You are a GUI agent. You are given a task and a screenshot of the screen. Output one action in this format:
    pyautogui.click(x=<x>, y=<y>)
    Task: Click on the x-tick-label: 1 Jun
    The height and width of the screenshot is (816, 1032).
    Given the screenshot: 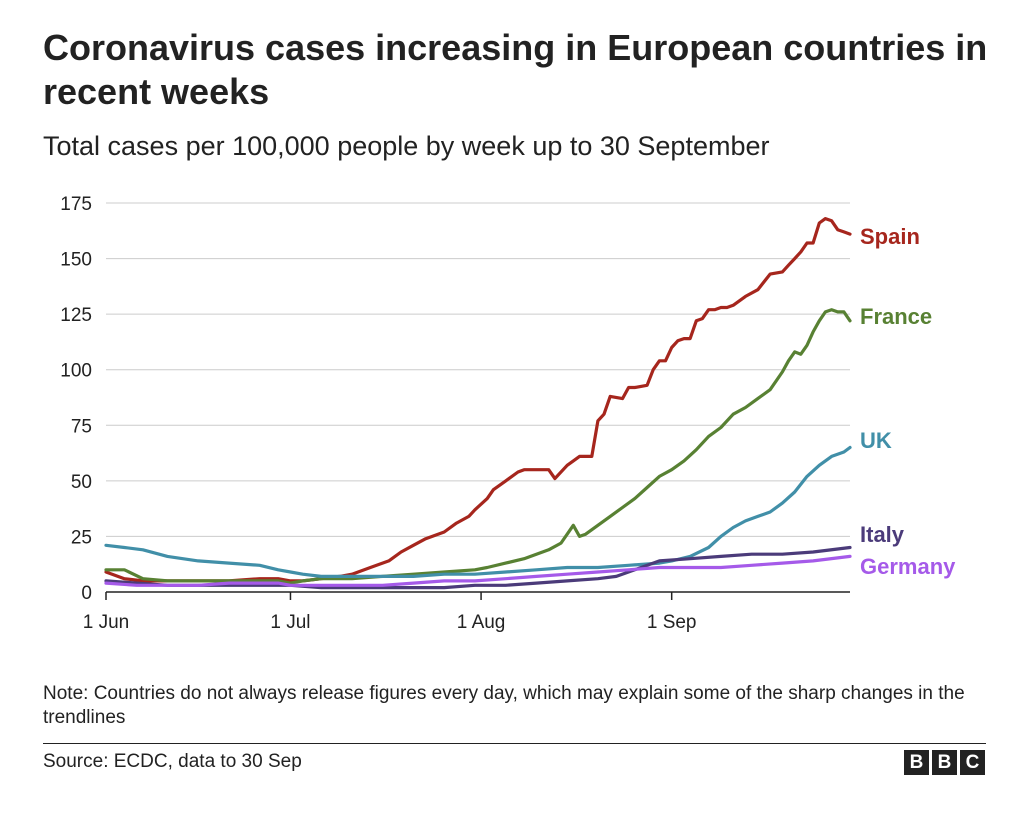 What is the action you would take?
    pyautogui.click(x=106, y=622)
    